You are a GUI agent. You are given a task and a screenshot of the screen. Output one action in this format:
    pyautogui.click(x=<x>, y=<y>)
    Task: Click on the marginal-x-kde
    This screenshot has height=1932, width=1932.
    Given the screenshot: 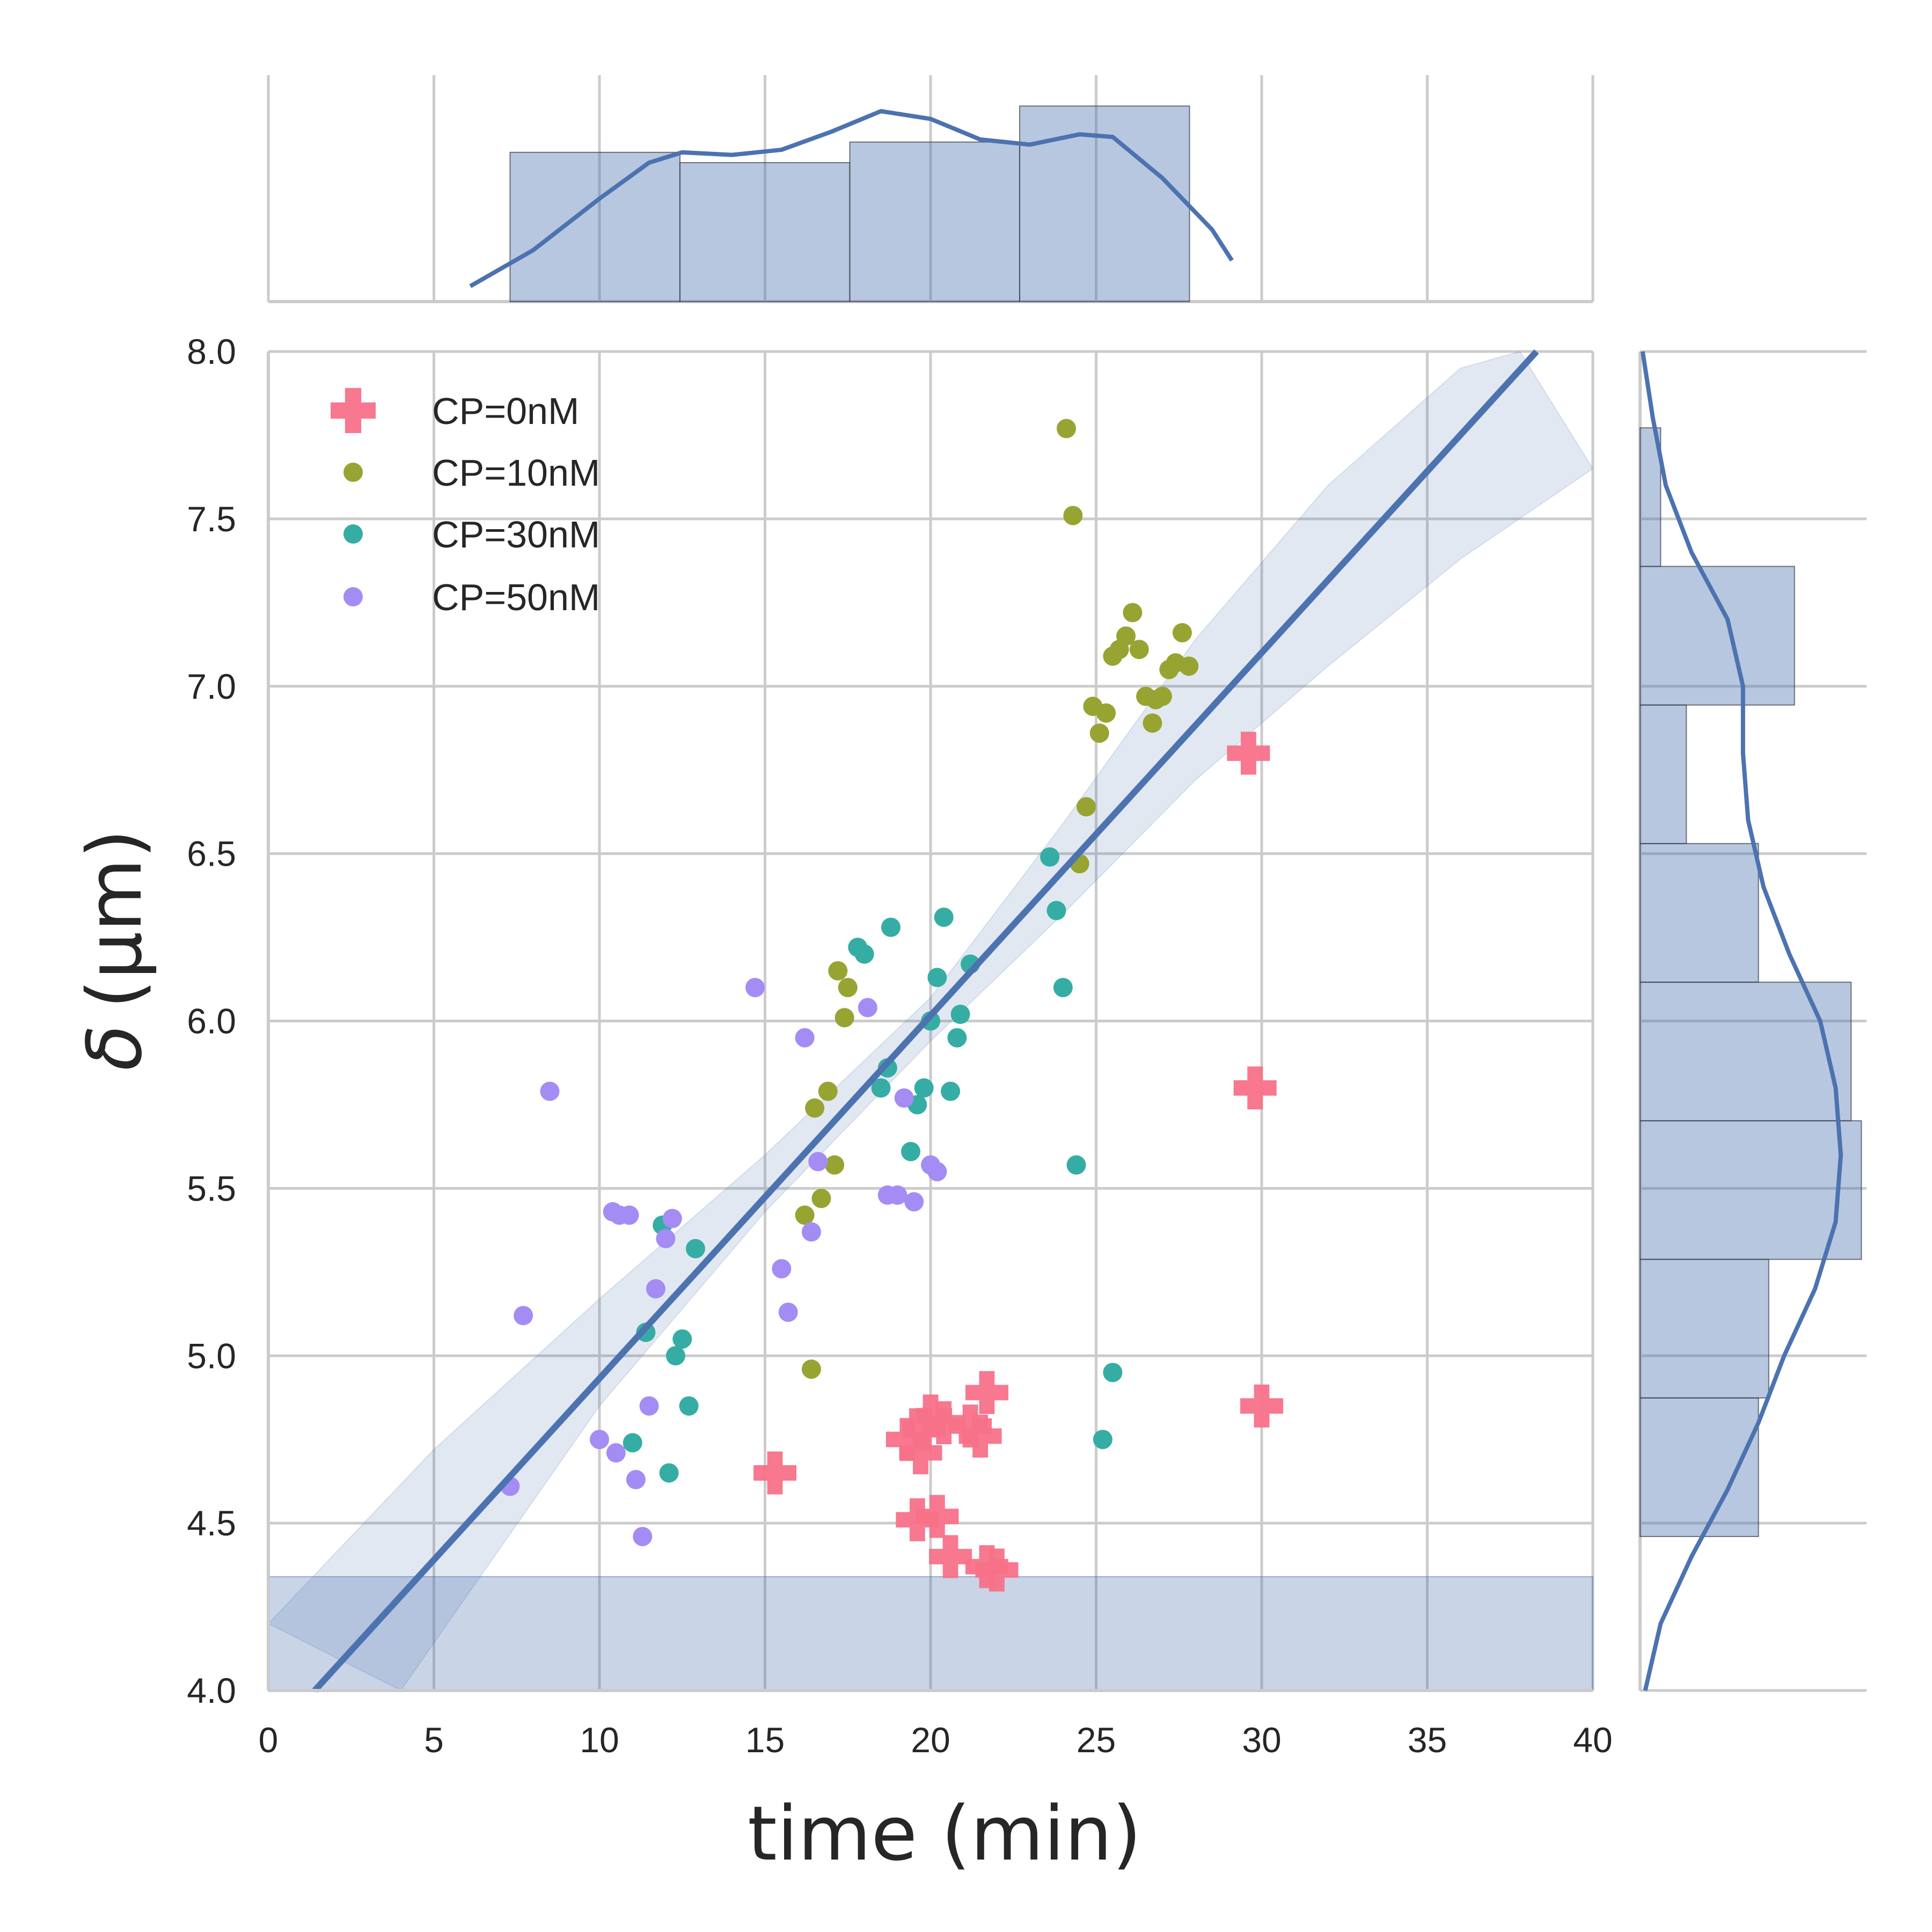 What is the action you would take?
    pyautogui.click(x=851, y=198)
    